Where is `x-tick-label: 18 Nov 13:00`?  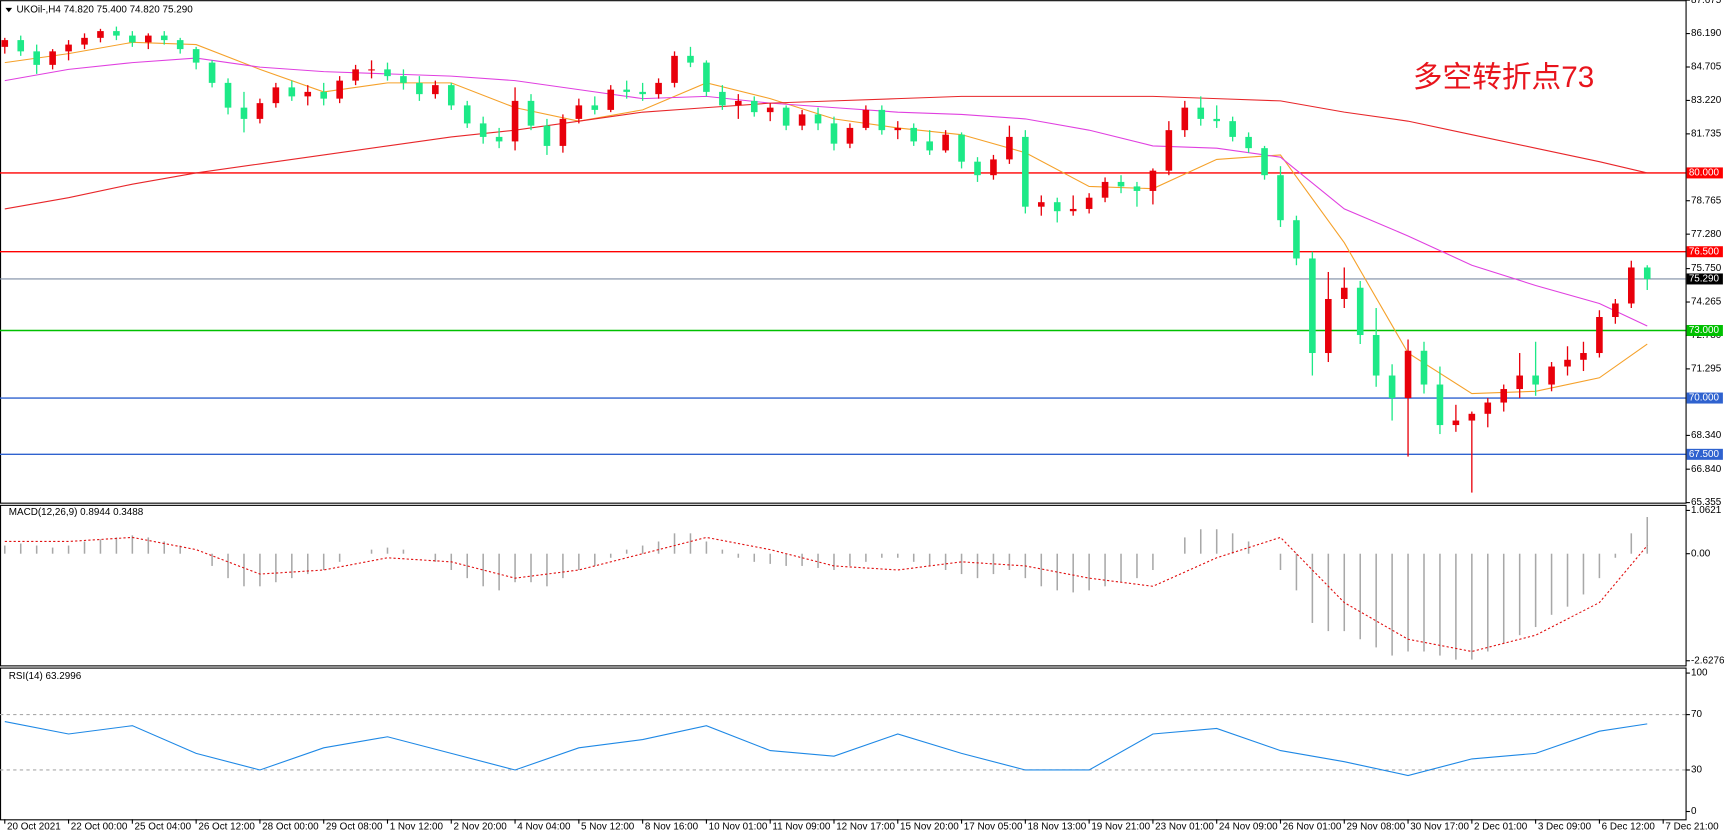 x-tick-label: 18 Nov 13:00 is located at coordinates (1057, 827).